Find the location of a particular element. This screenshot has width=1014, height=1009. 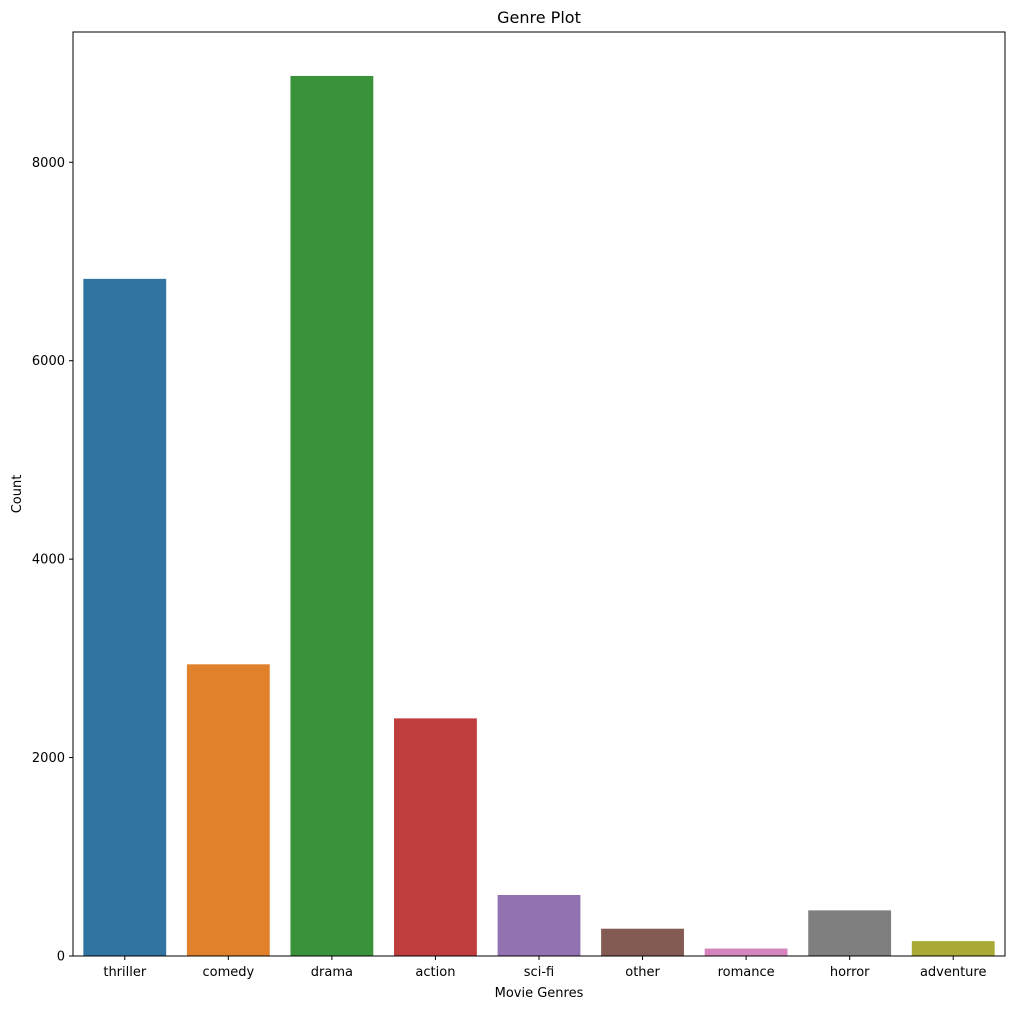

bar-other is located at coordinates (642, 942).